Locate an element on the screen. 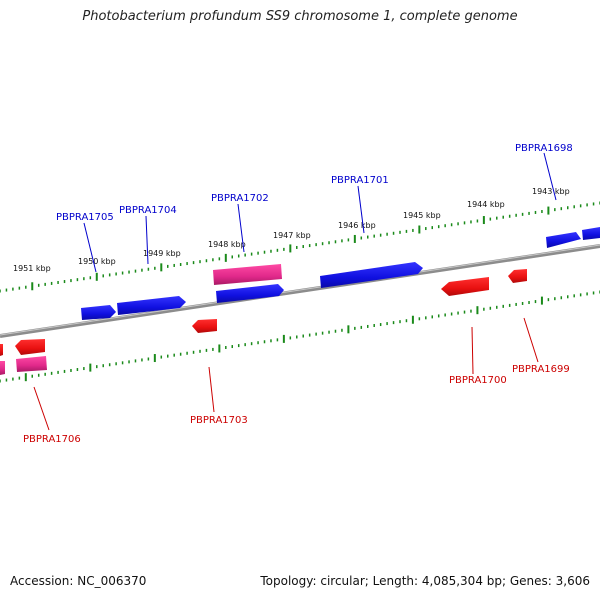 Image resolution: width=600 pixels, height=600 pixels. gene-label-PBPRA1699: PBPRA1699 is located at coordinates (541, 369).